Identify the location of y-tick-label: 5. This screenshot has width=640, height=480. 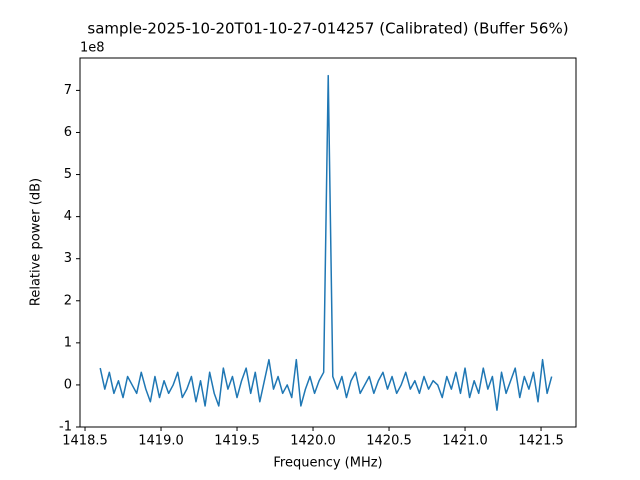
(68, 174).